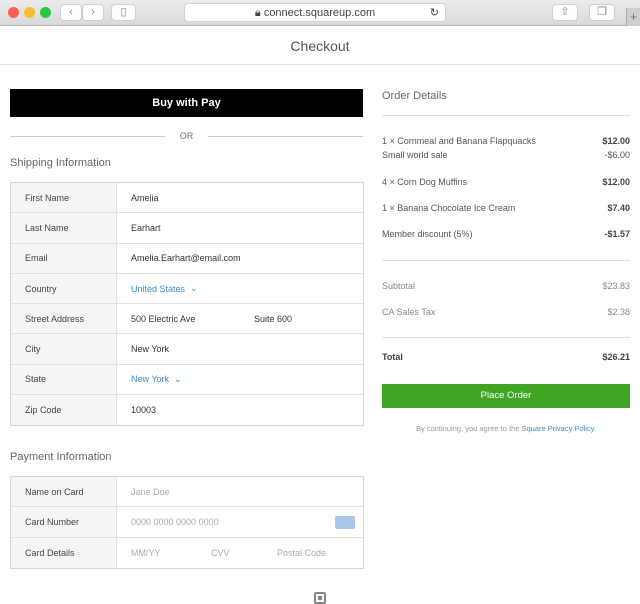  What do you see at coordinates (469, 428) in the screenshot?
I see `terms-prefix: By continuing, you agree to the` at bounding box center [469, 428].